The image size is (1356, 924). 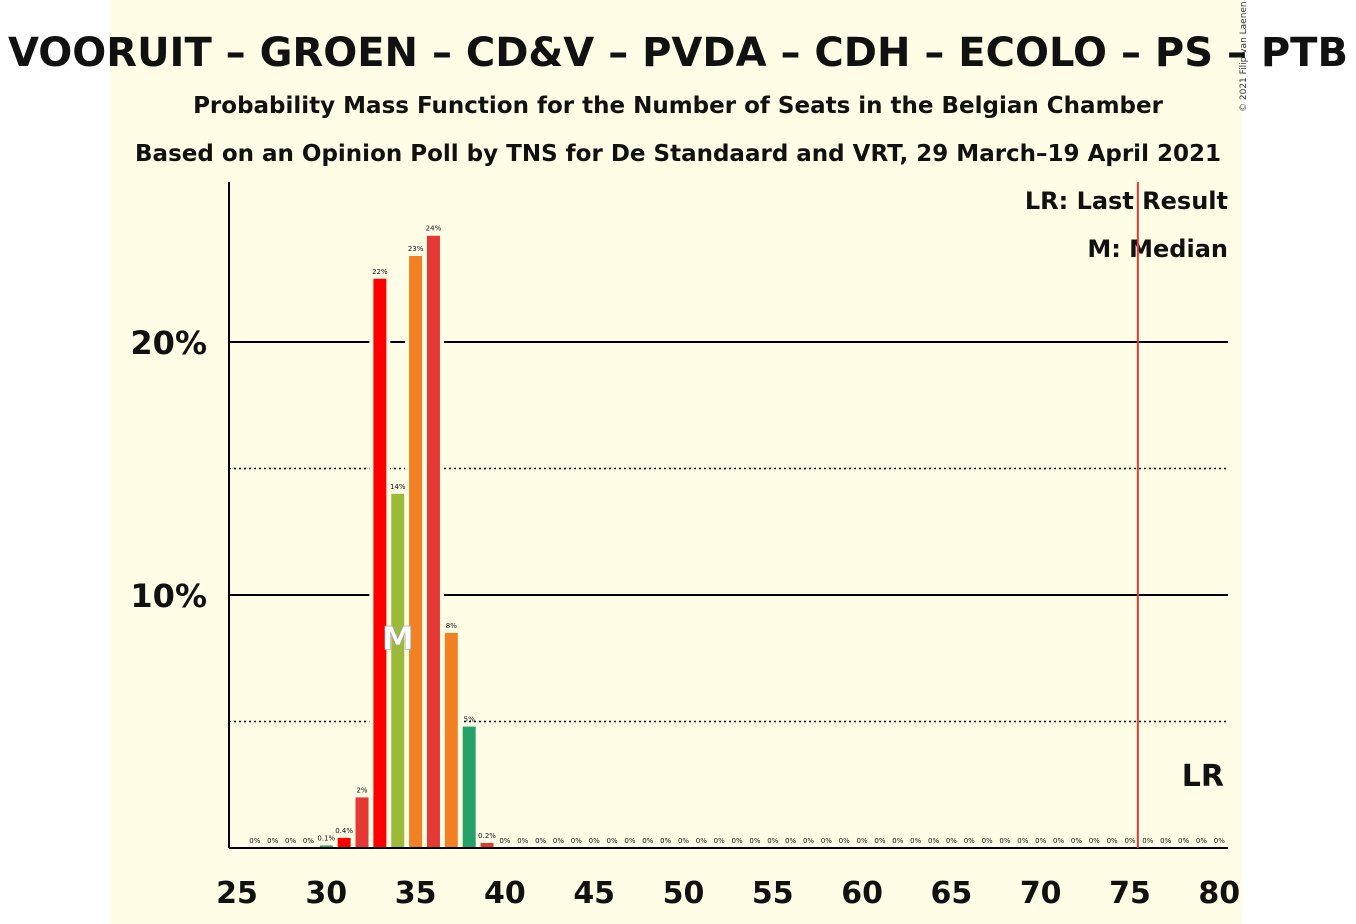 What do you see at coordinates (1201, 841) in the screenshot?
I see `bar-label-seat-79: 0%` at bounding box center [1201, 841].